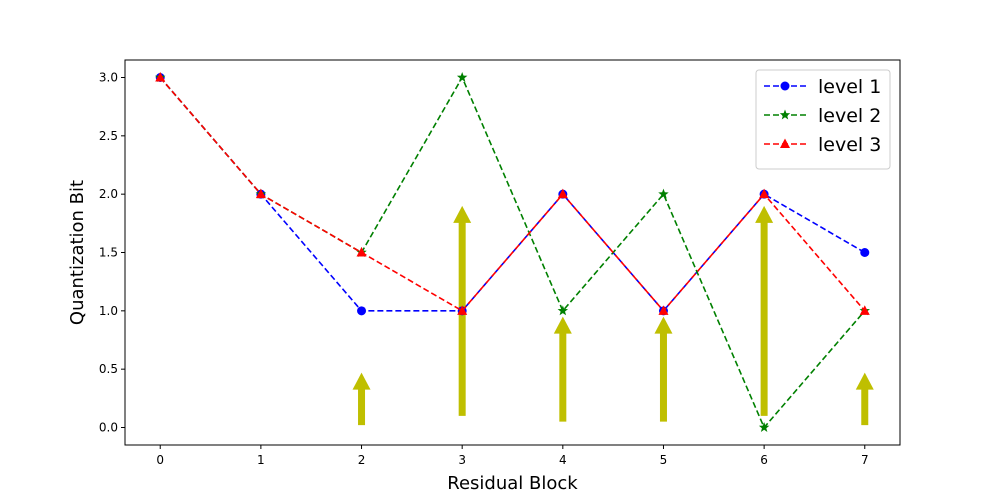 Image resolution: width=1000 pixels, height=500 pixels. What do you see at coordinates (512, 456) in the screenshot?
I see `x-axis-ticks: 0 1 2 3 4 5 6 7` at bounding box center [512, 456].